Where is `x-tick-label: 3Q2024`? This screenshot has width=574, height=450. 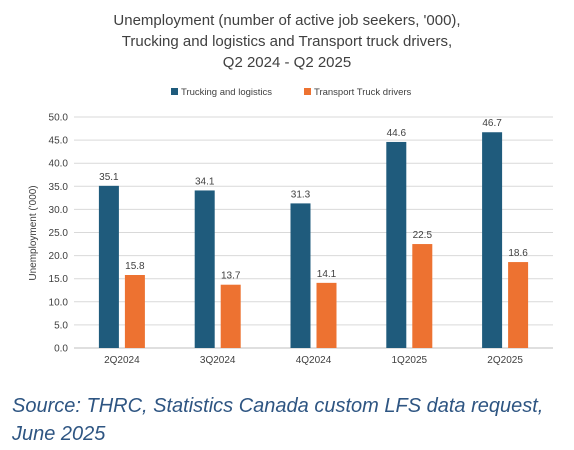
x-tick-label: 3Q2024 is located at coordinates (218, 360).